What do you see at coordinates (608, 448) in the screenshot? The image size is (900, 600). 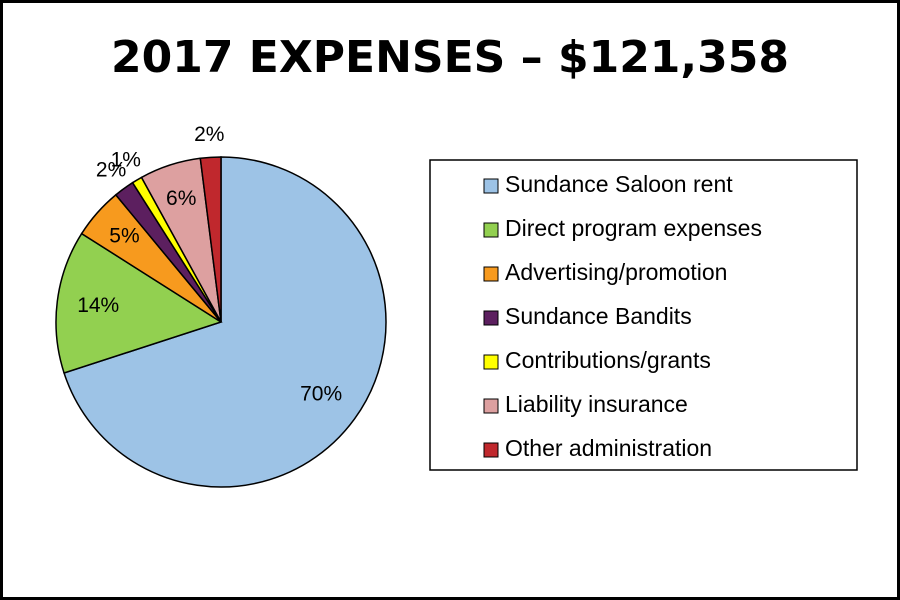 I see `legend-label: Other administration` at bounding box center [608, 448].